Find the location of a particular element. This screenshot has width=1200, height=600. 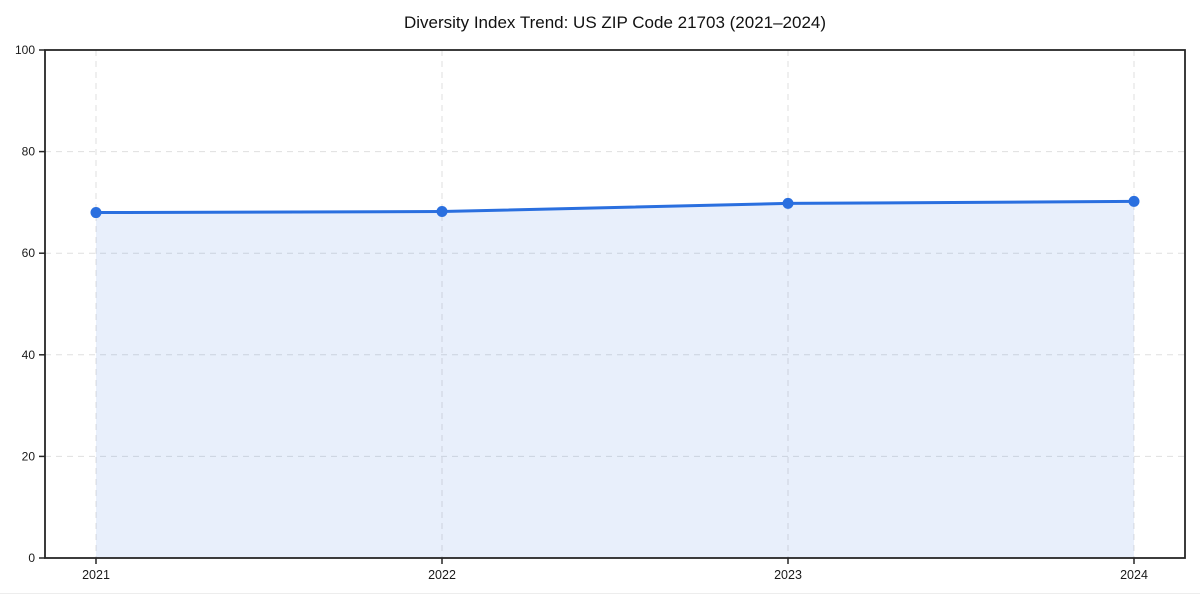

x-tick-label-2023: 2023 is located at coordinates (788, 575).